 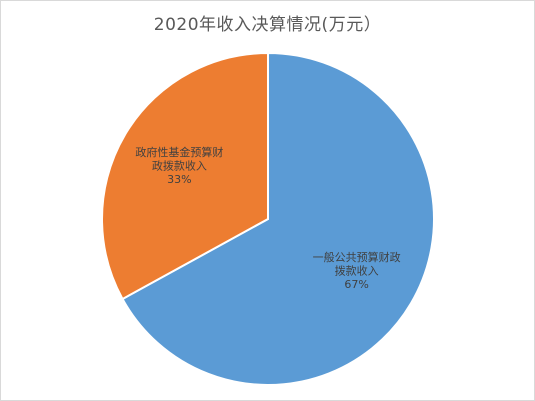 What do you see at coordinates (179, 179) in the screenshot?
I see `slice-percent-label: 33%` at bounding box center [179, 179].